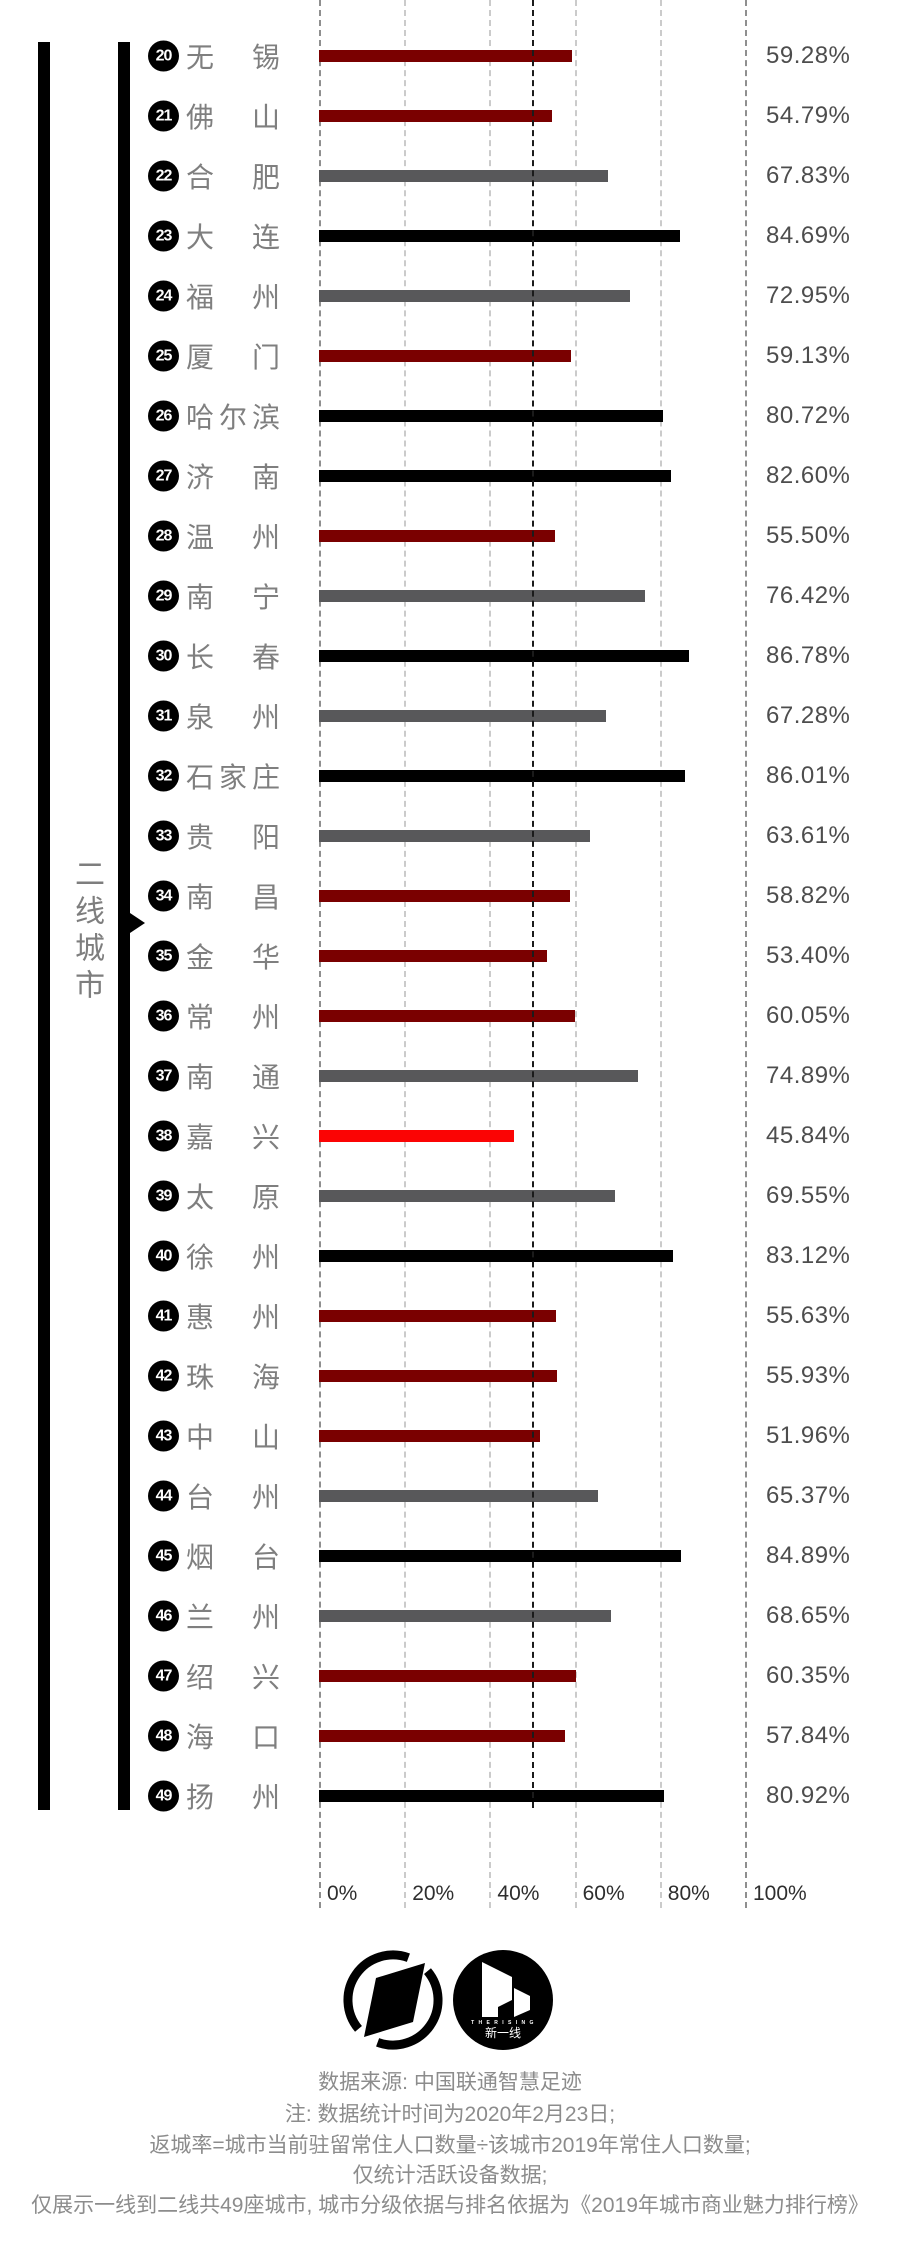 Image resolution: width=900 pixels, height=2250 pixels. Describe the element at coordinates (163, 176) in the screenshot. I see `rank-badge: 22` at that location.